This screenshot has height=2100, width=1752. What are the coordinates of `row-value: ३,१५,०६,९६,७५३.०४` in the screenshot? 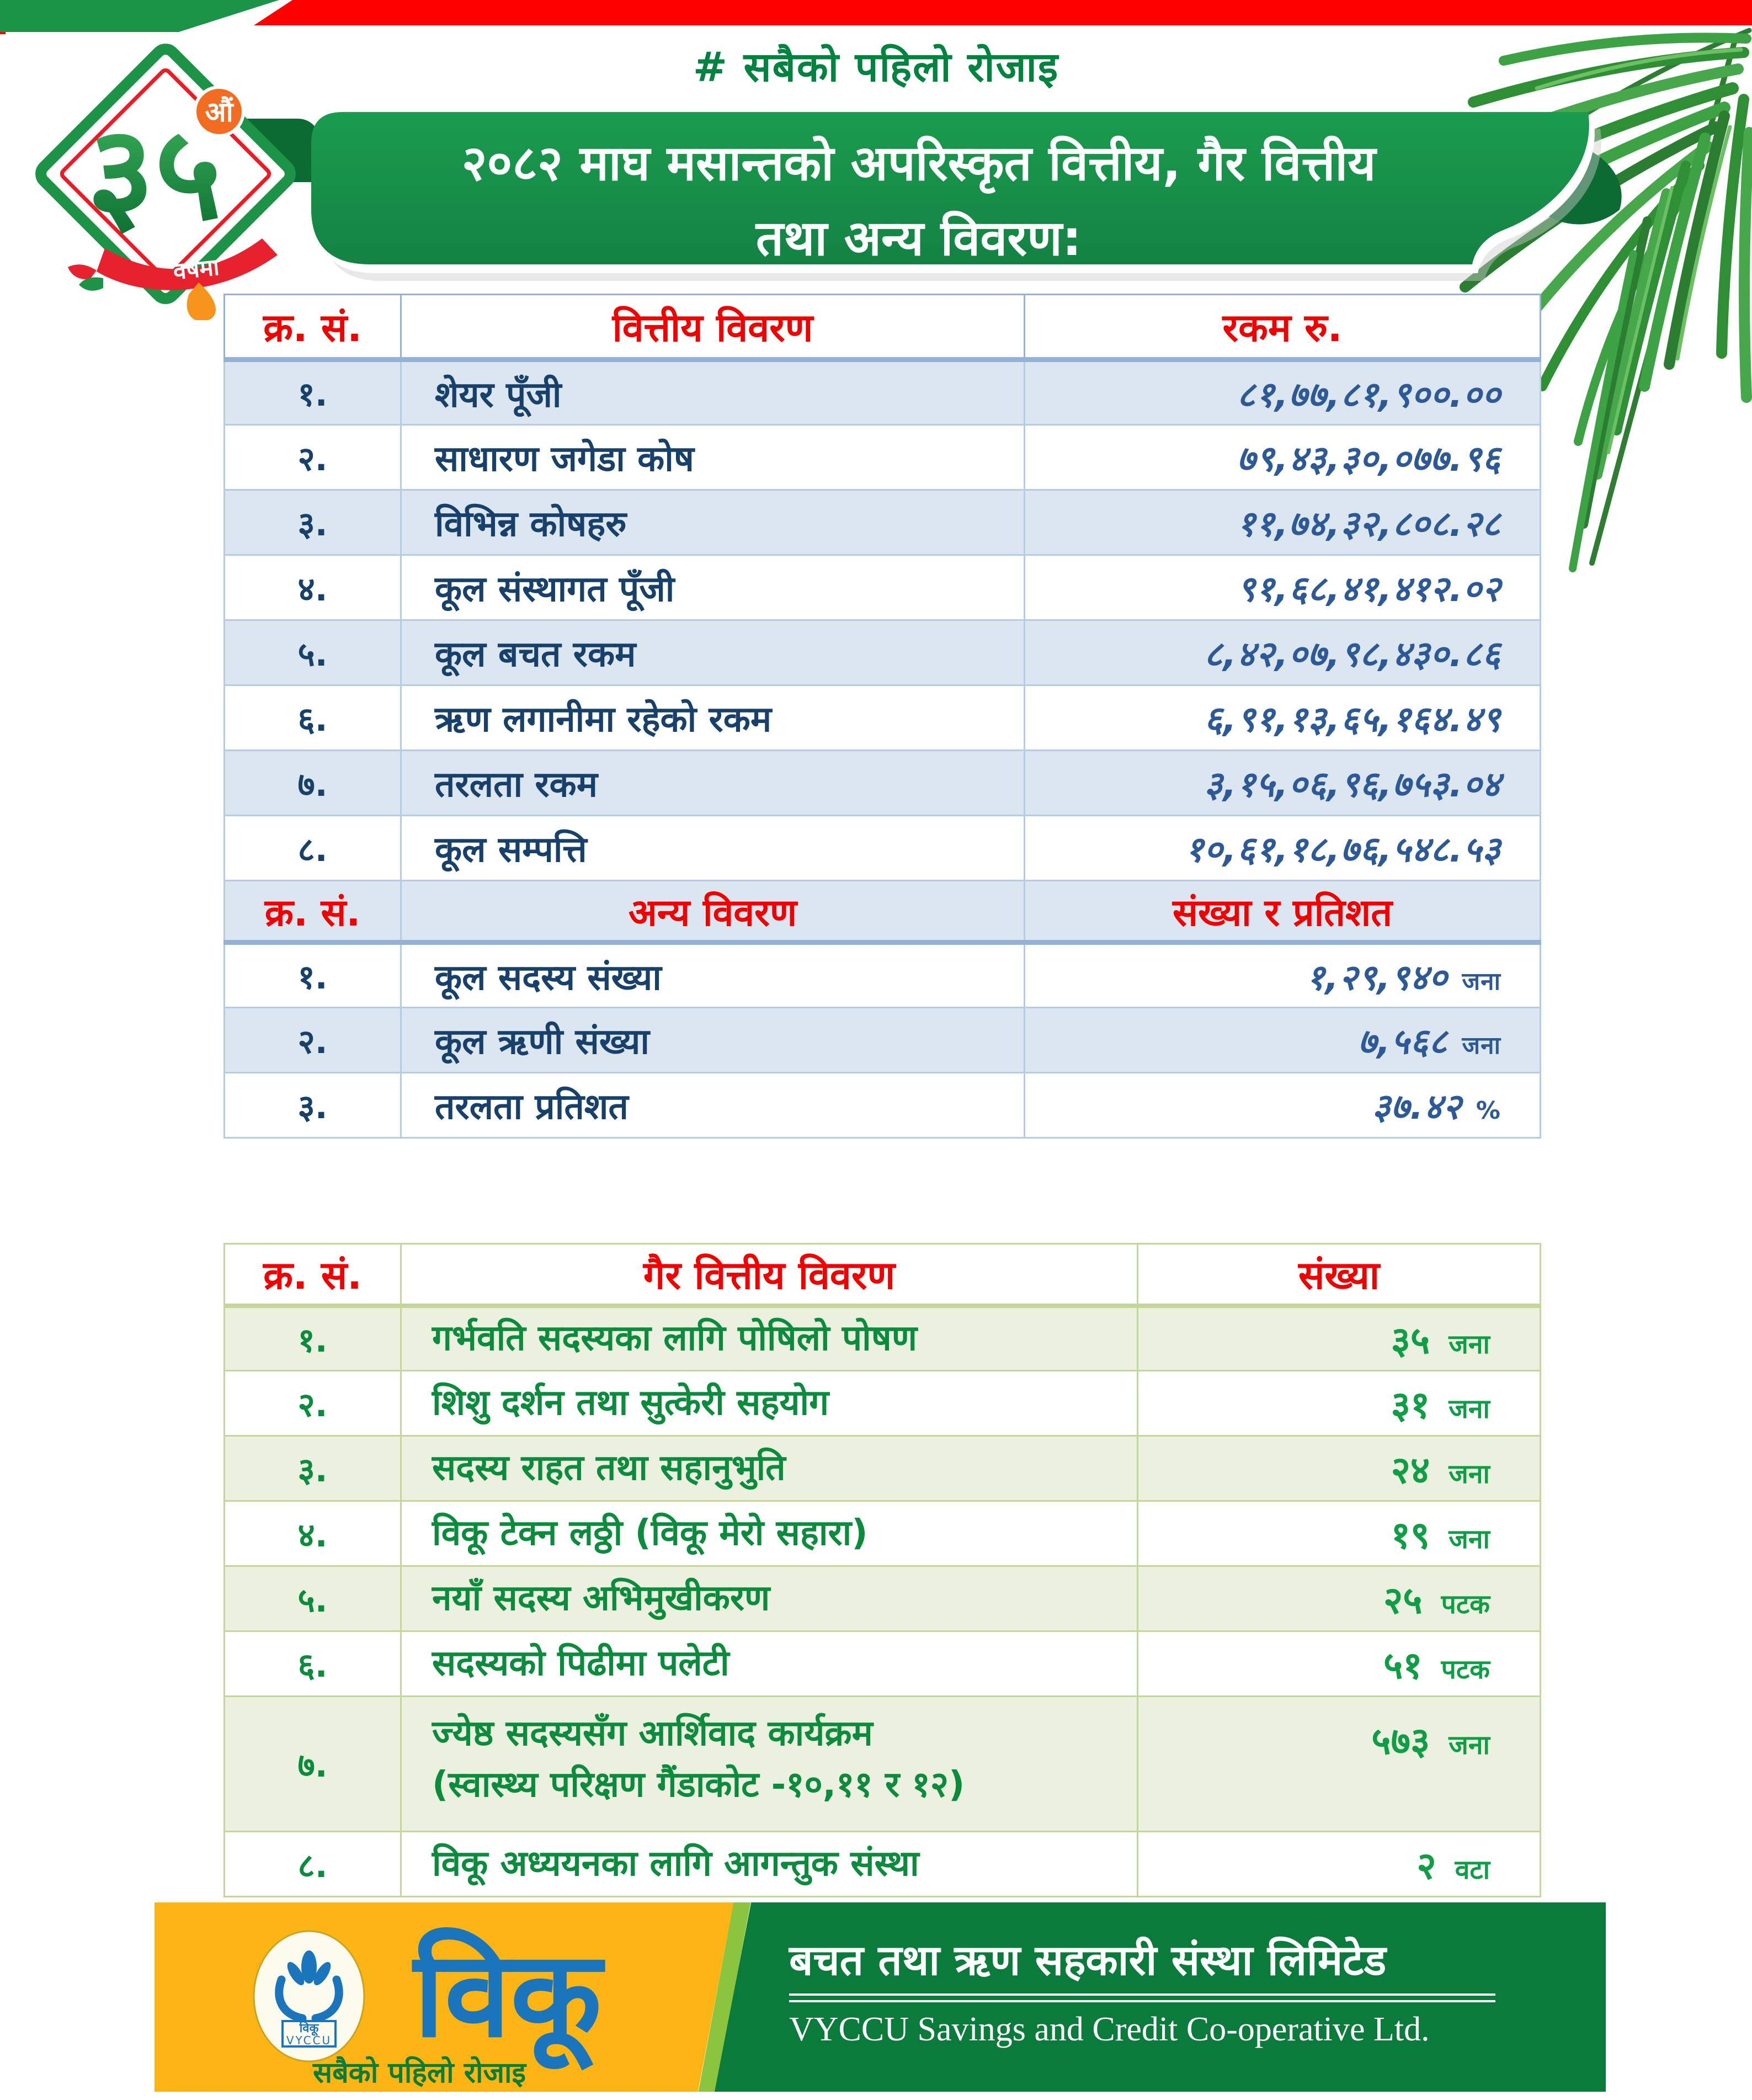 It's located at (1282, 782).